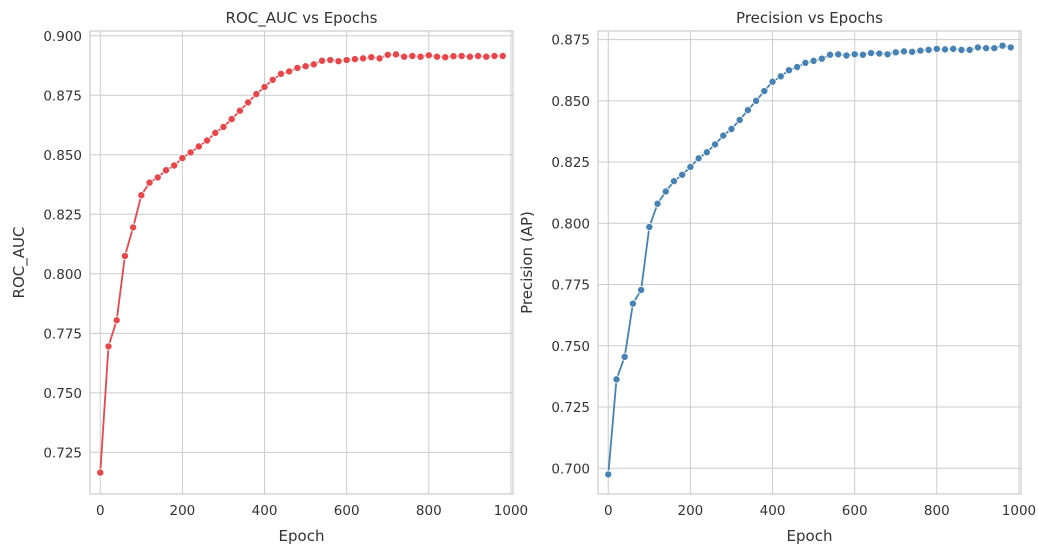 This screenshot has width=1038, height=556. Describe the element at coordinates (511, 511) in the screenshot. I see `x-tick-label: 1000` at that location.